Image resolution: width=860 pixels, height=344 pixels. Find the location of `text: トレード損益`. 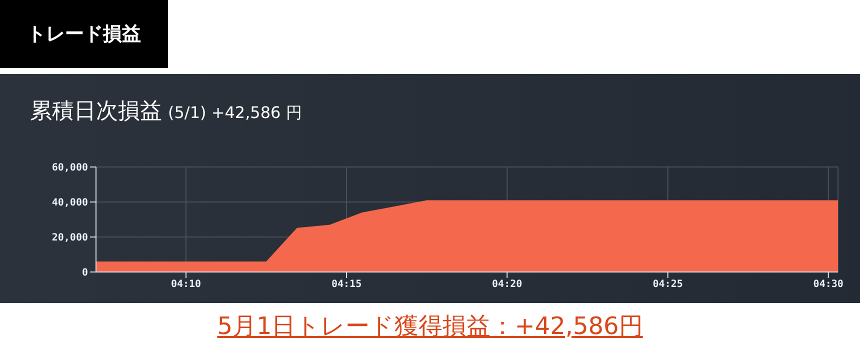

text: トレード損益 is located at coordinates (84, 34).